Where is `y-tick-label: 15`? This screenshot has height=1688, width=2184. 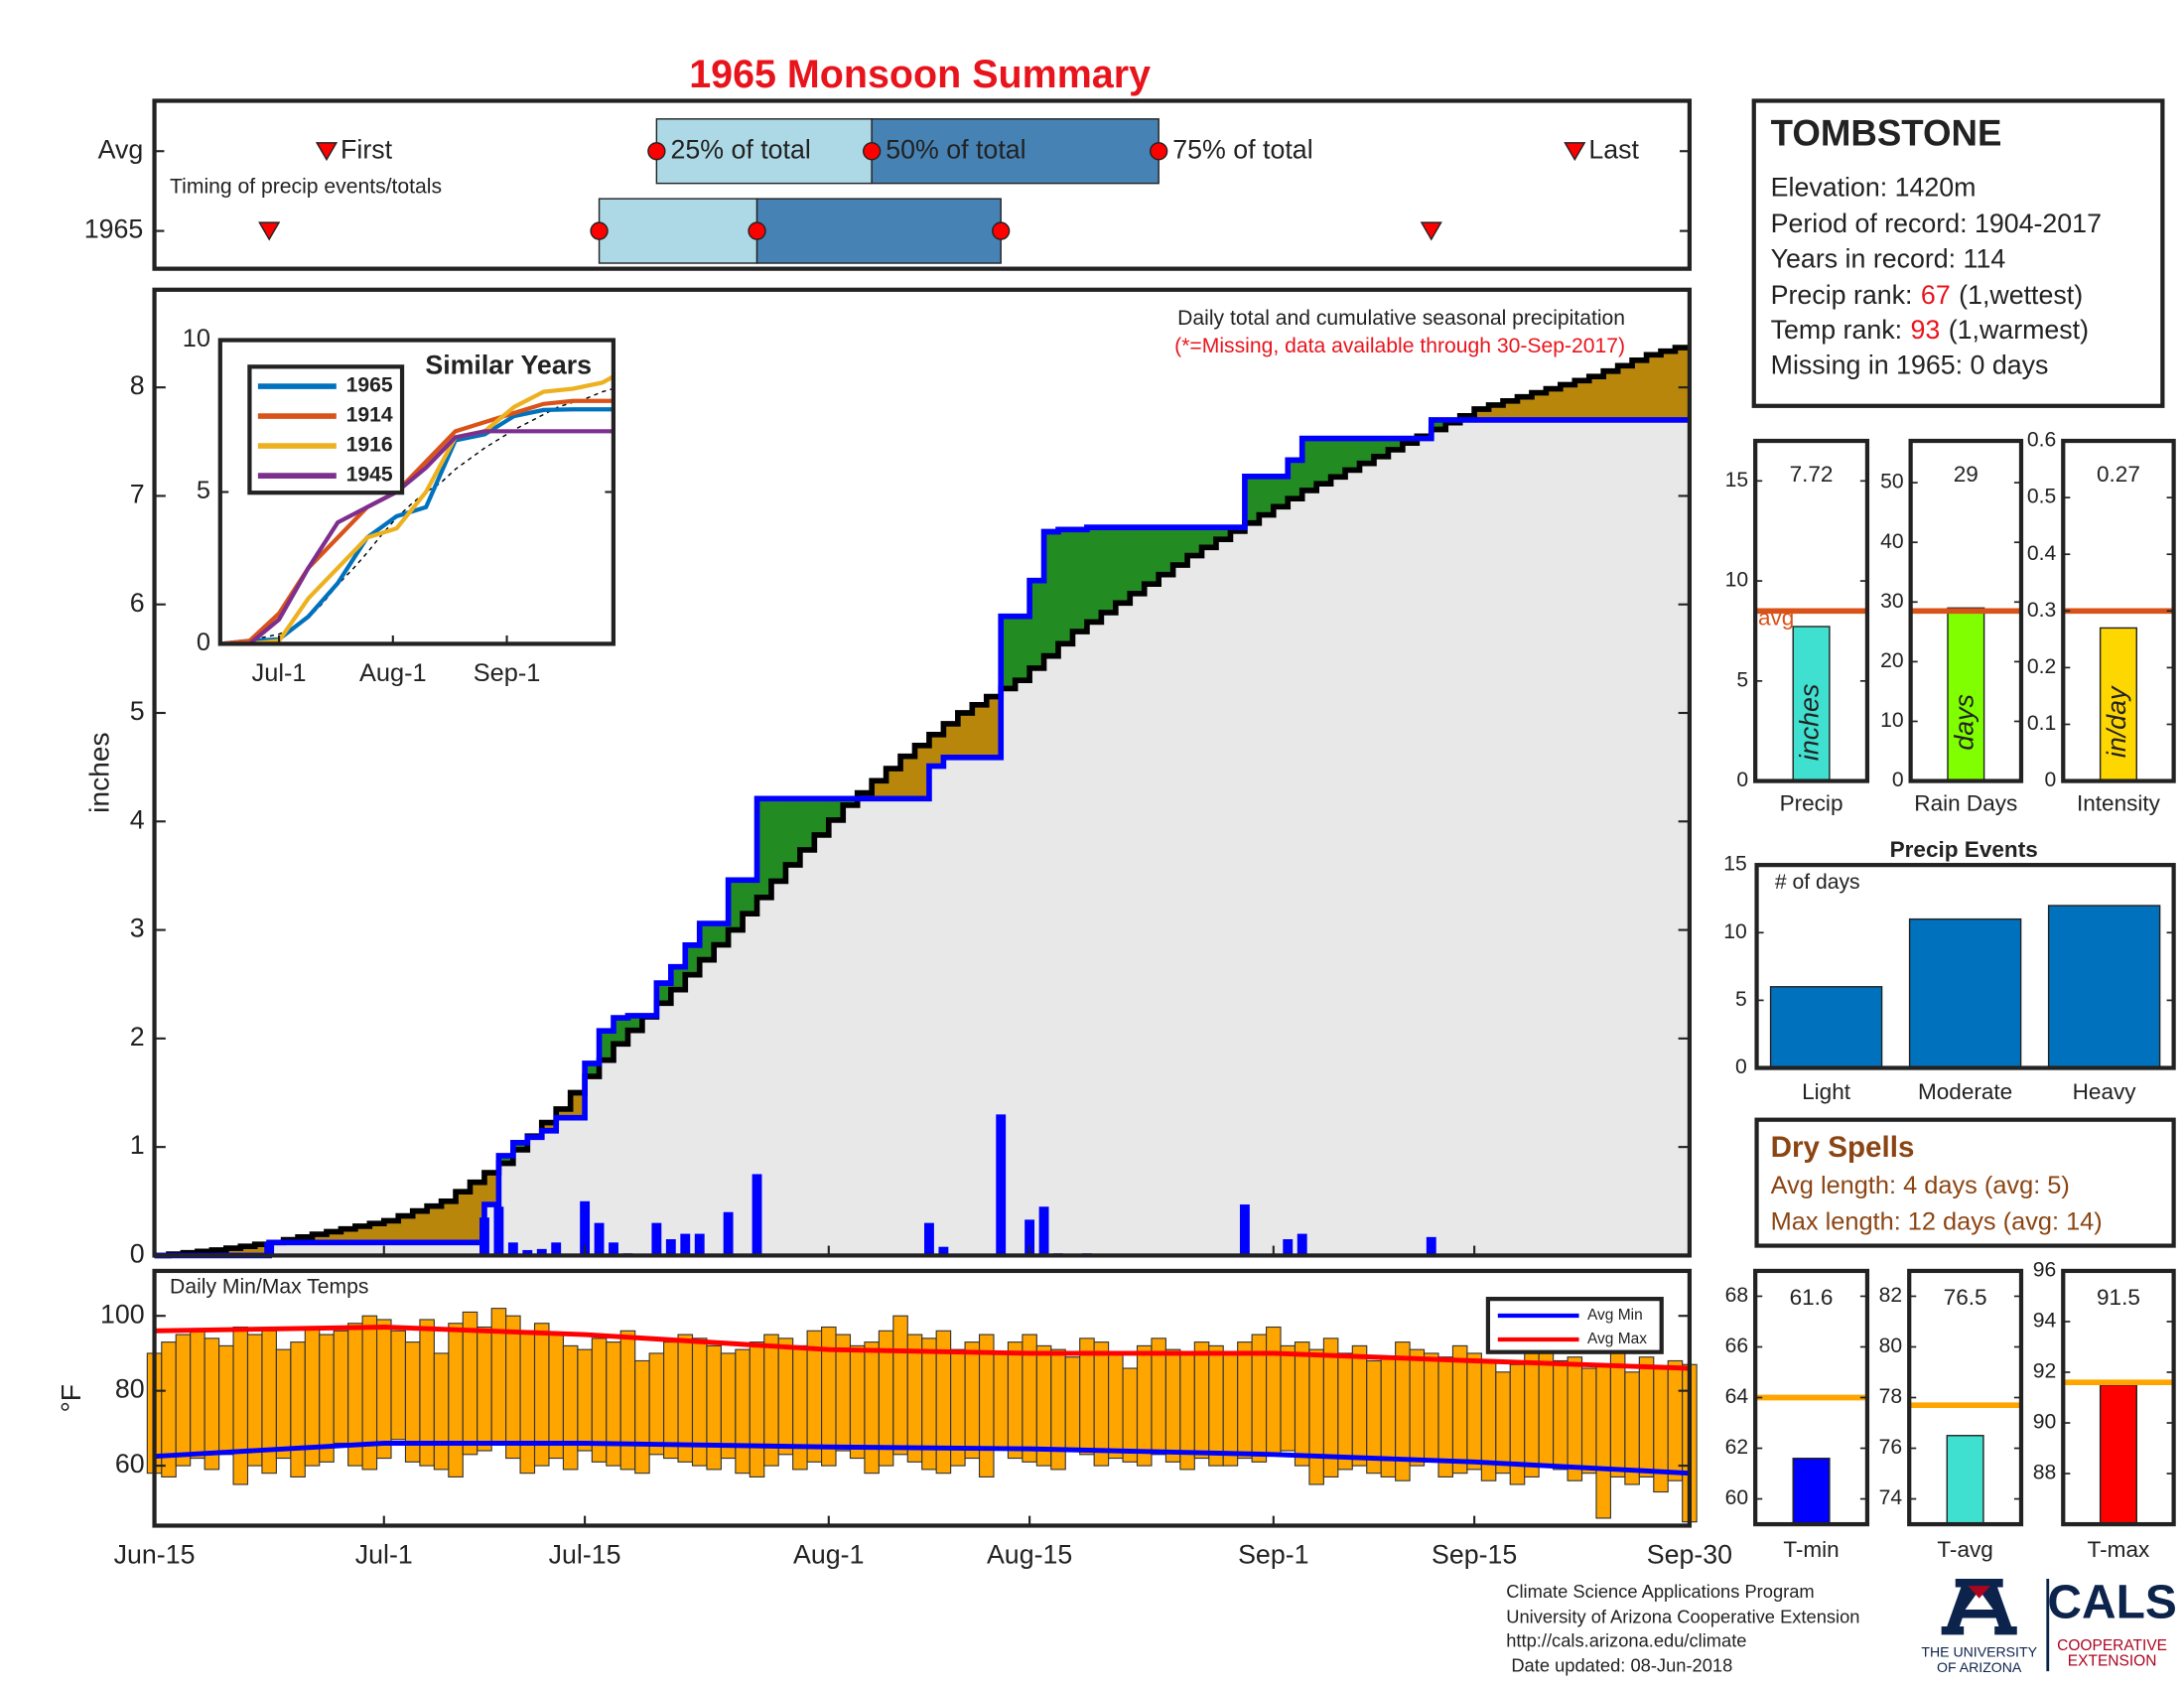 y-tick-label: 15 is located at coordinates (1734, 864).